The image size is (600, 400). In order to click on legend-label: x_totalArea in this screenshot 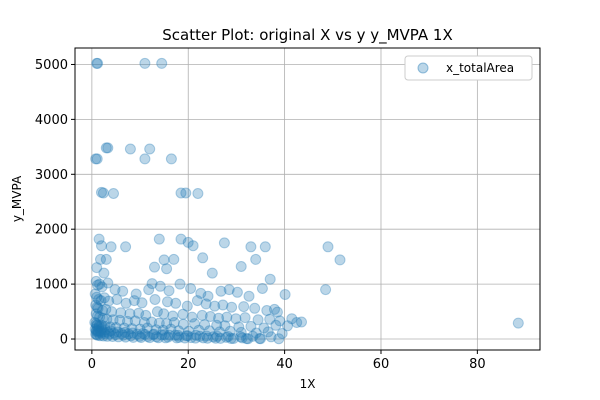, I will do `click(480, 68)`.